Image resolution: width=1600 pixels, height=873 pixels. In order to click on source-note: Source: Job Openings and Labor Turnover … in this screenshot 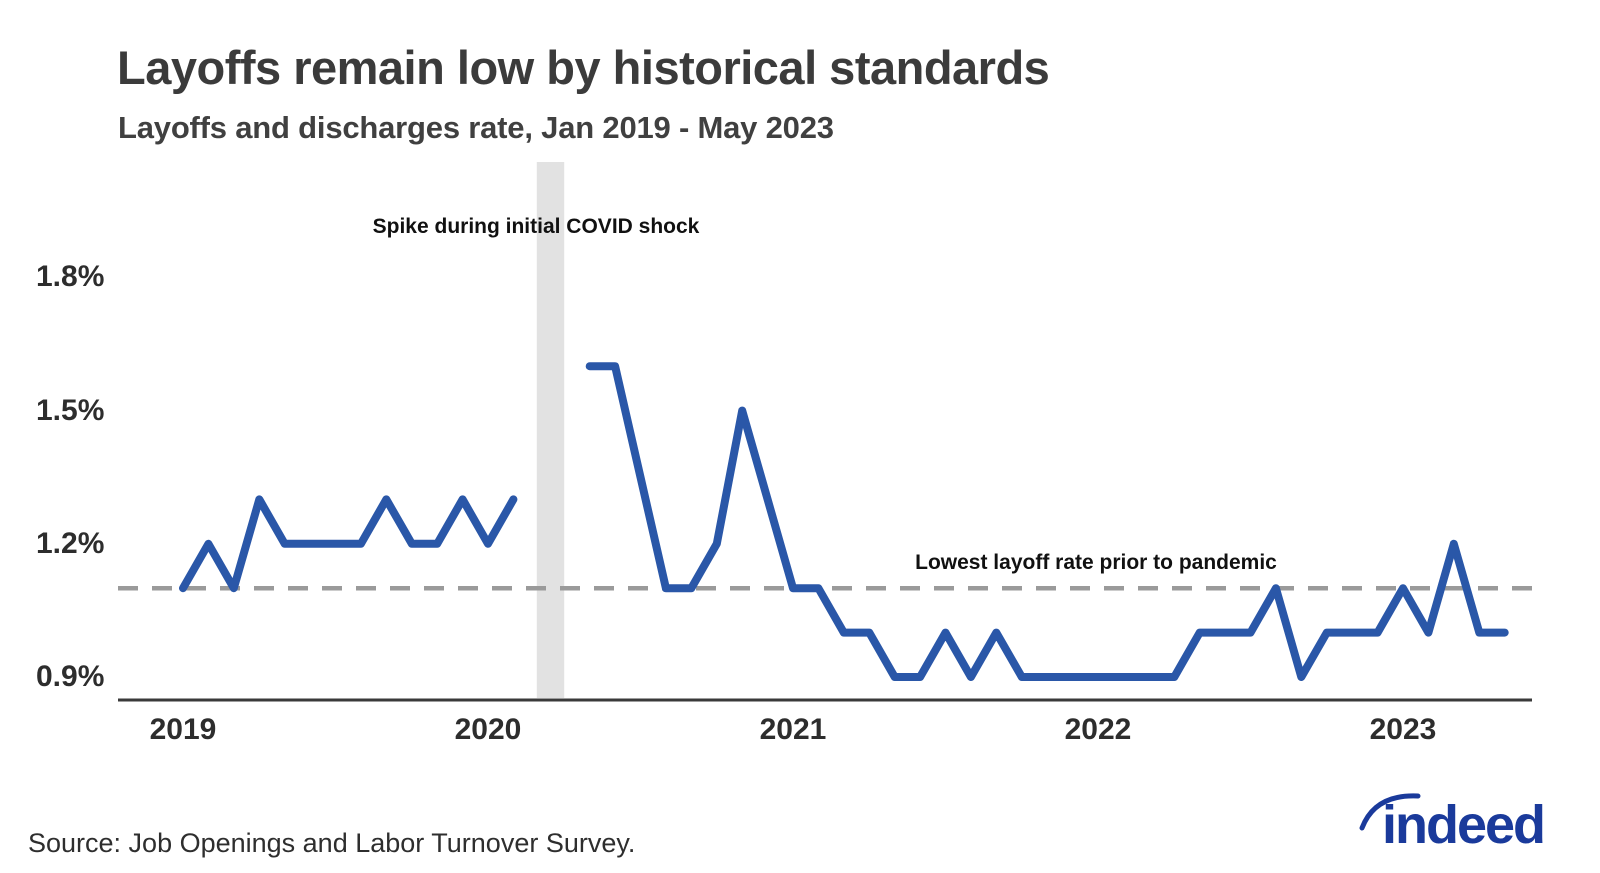, I will do `click(332, 843)`.